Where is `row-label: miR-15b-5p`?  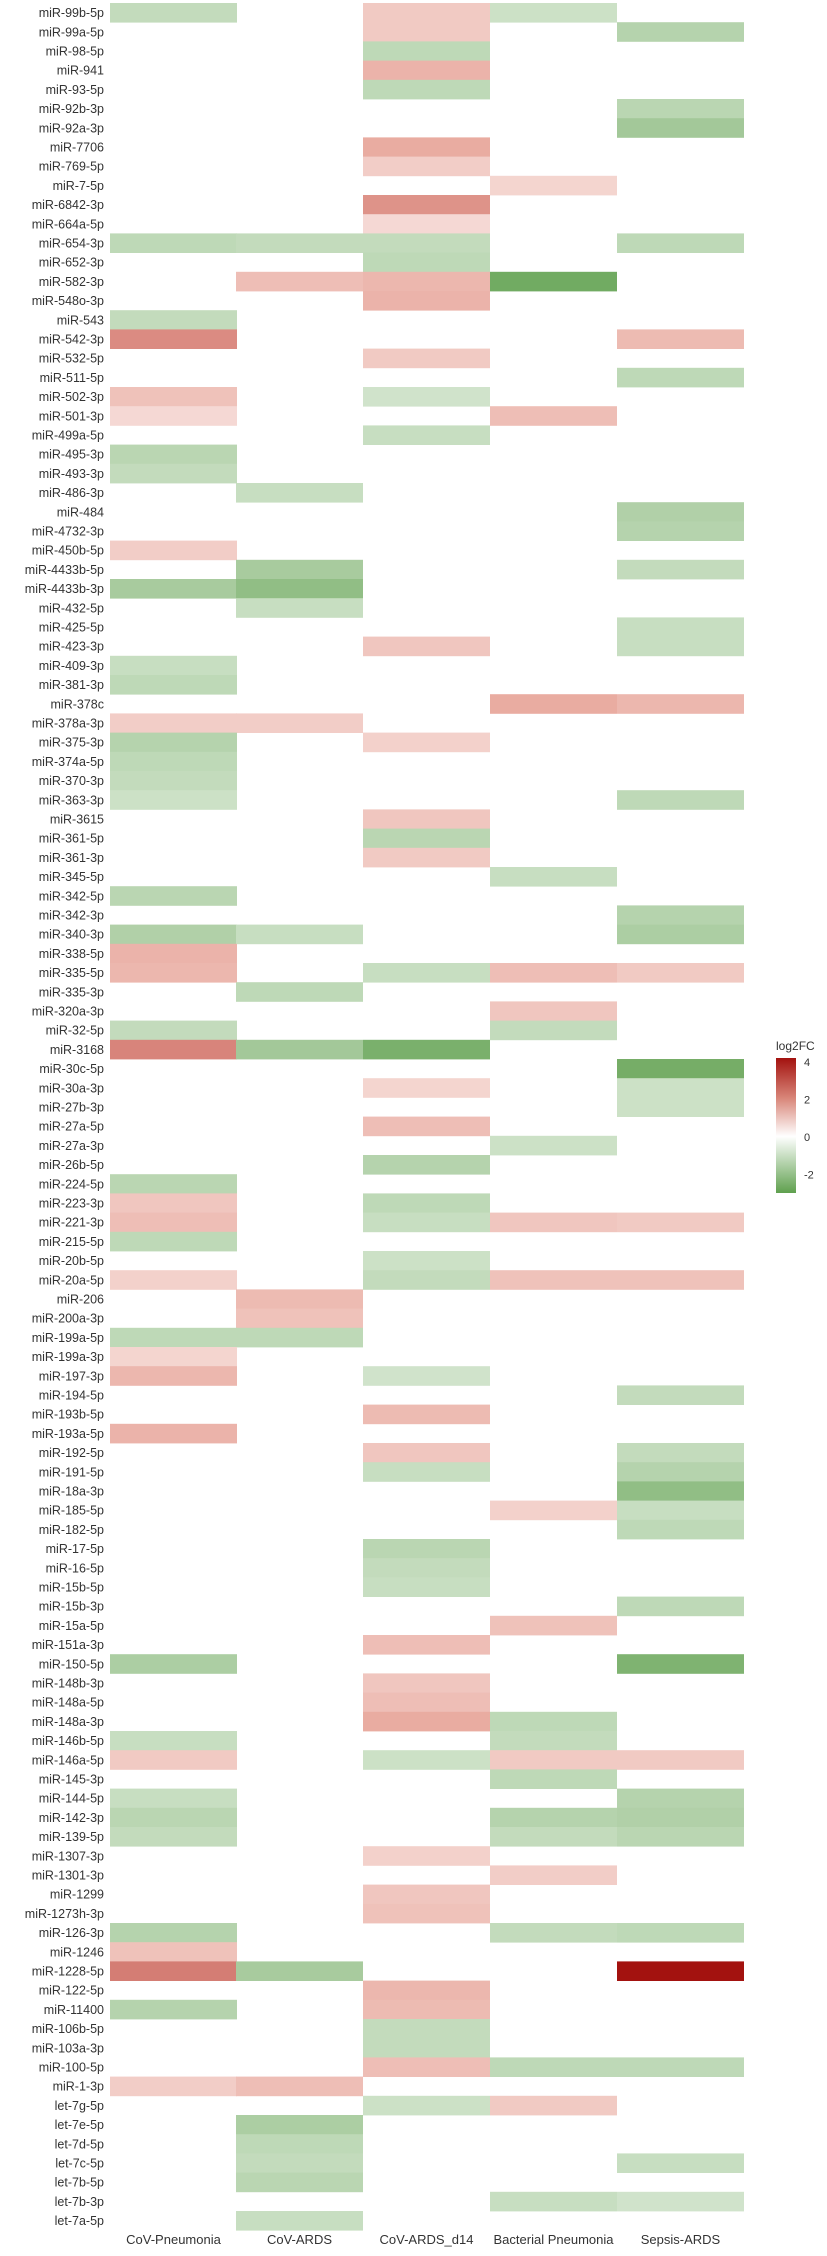 row-label: miR-15b-5p is located at coordinates (71, 1588).